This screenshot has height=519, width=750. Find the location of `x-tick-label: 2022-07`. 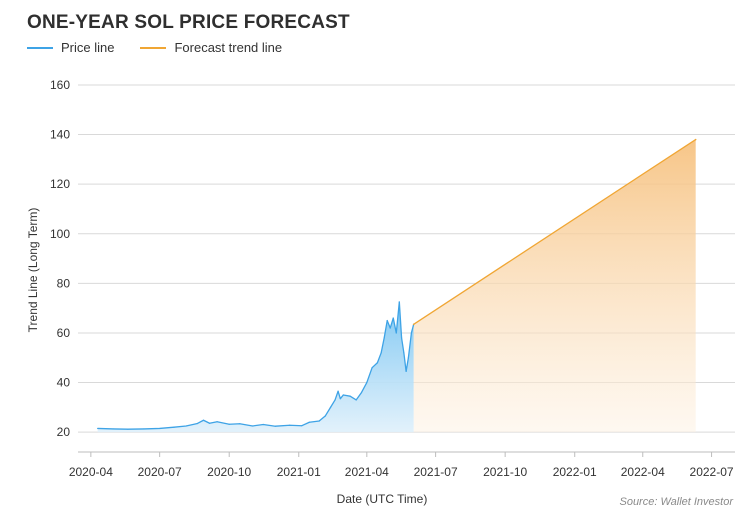

x-tick-label: 2022-07 is located at coordinates (712, 472).